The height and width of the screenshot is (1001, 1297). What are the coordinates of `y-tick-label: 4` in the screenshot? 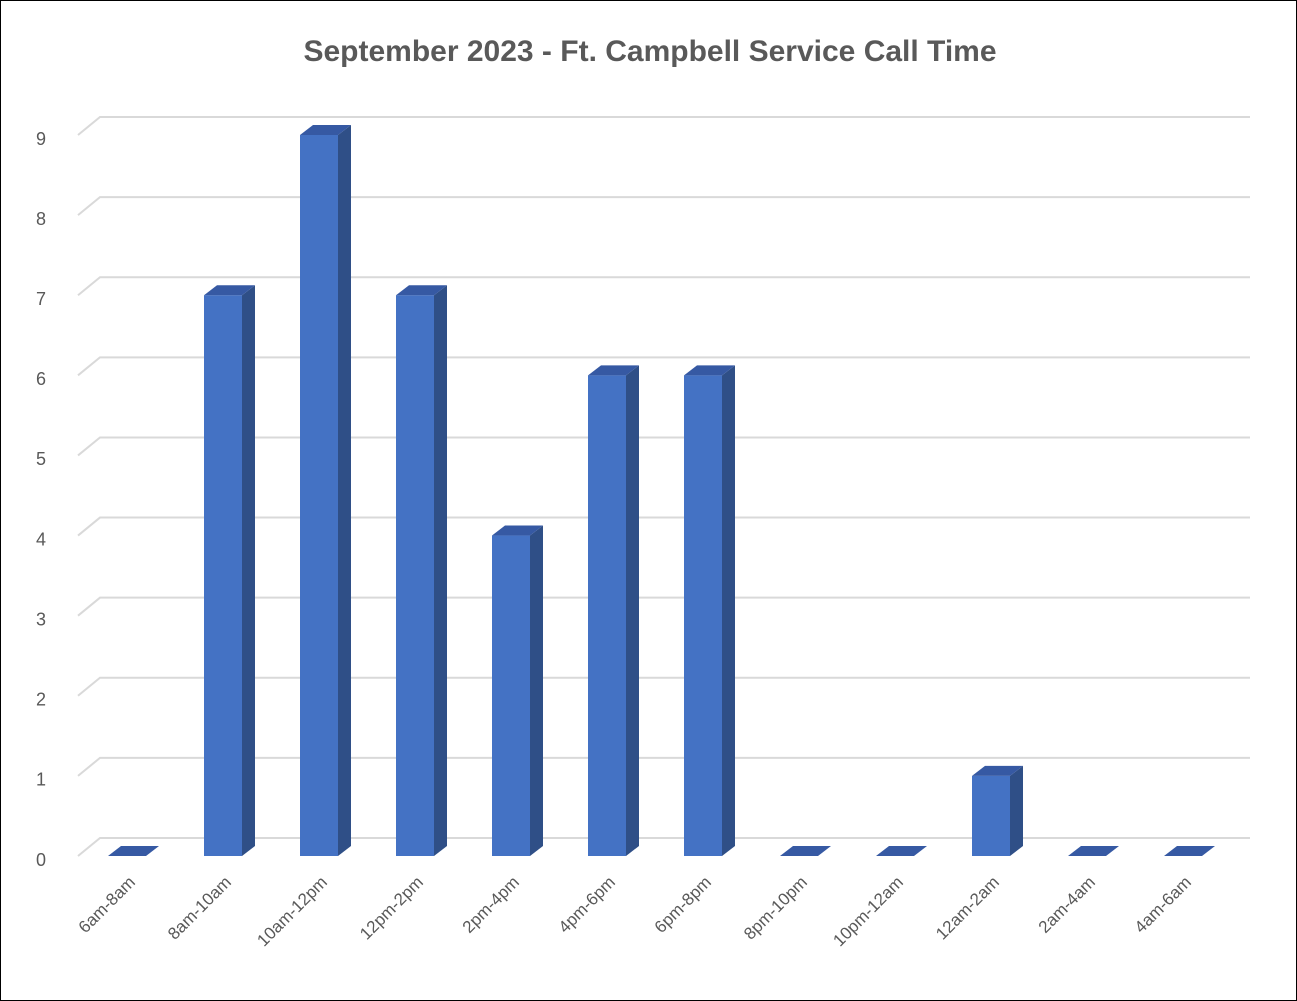 It's located at (41, 539).